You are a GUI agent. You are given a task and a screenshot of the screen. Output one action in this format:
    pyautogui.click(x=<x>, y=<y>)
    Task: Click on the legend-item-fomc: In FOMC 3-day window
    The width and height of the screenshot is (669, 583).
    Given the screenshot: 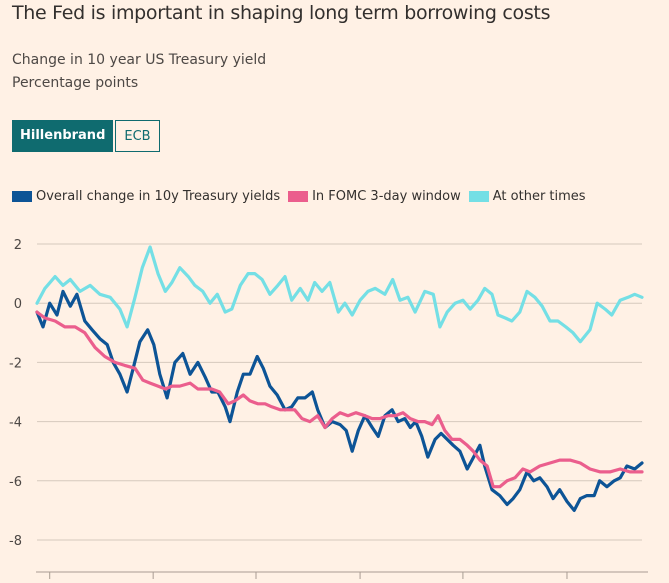 What is the action you would take?
    pyautogui.click(x=374, y=196)
    